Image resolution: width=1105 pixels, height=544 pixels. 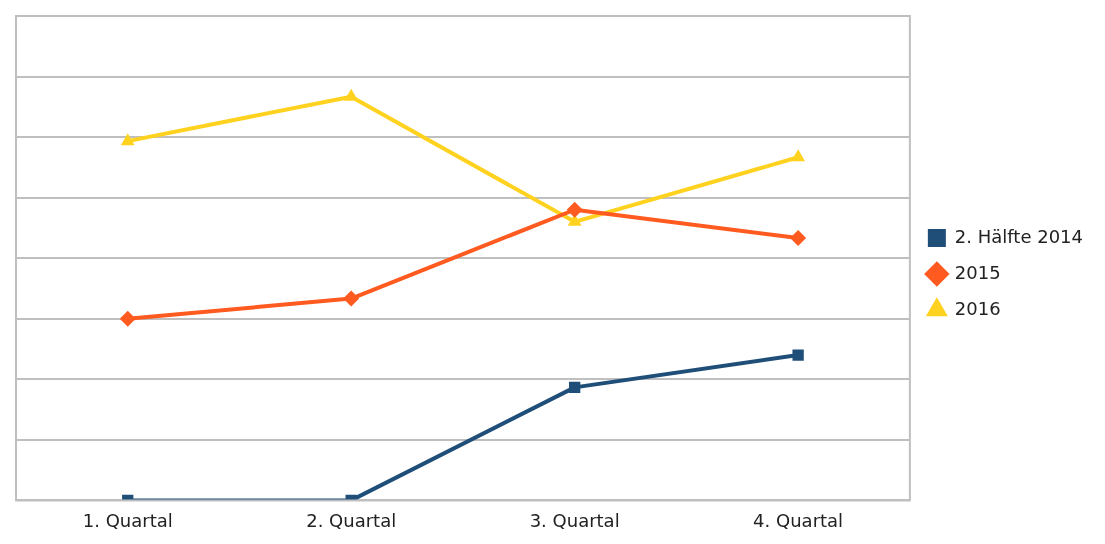 What do you see at coordinates (351, 520) in the screenshot?
I see `x-tick-label: 2. Quartal` at bounding box center [351, 520].